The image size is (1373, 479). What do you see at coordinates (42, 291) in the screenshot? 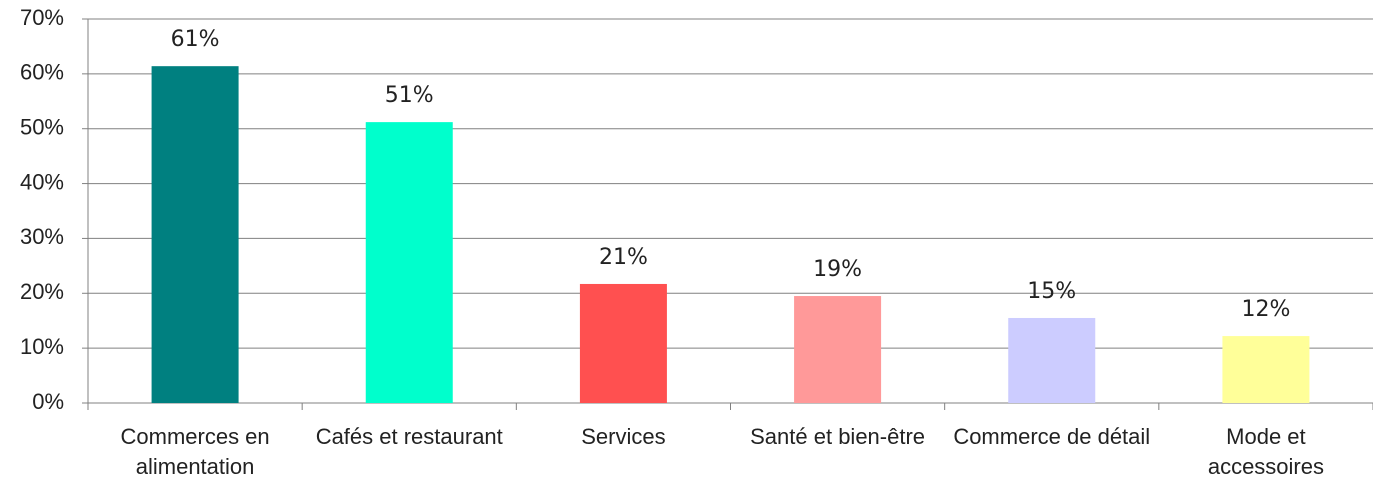
I see `y-tick-label: 20%` at bounding box center [42, 291].